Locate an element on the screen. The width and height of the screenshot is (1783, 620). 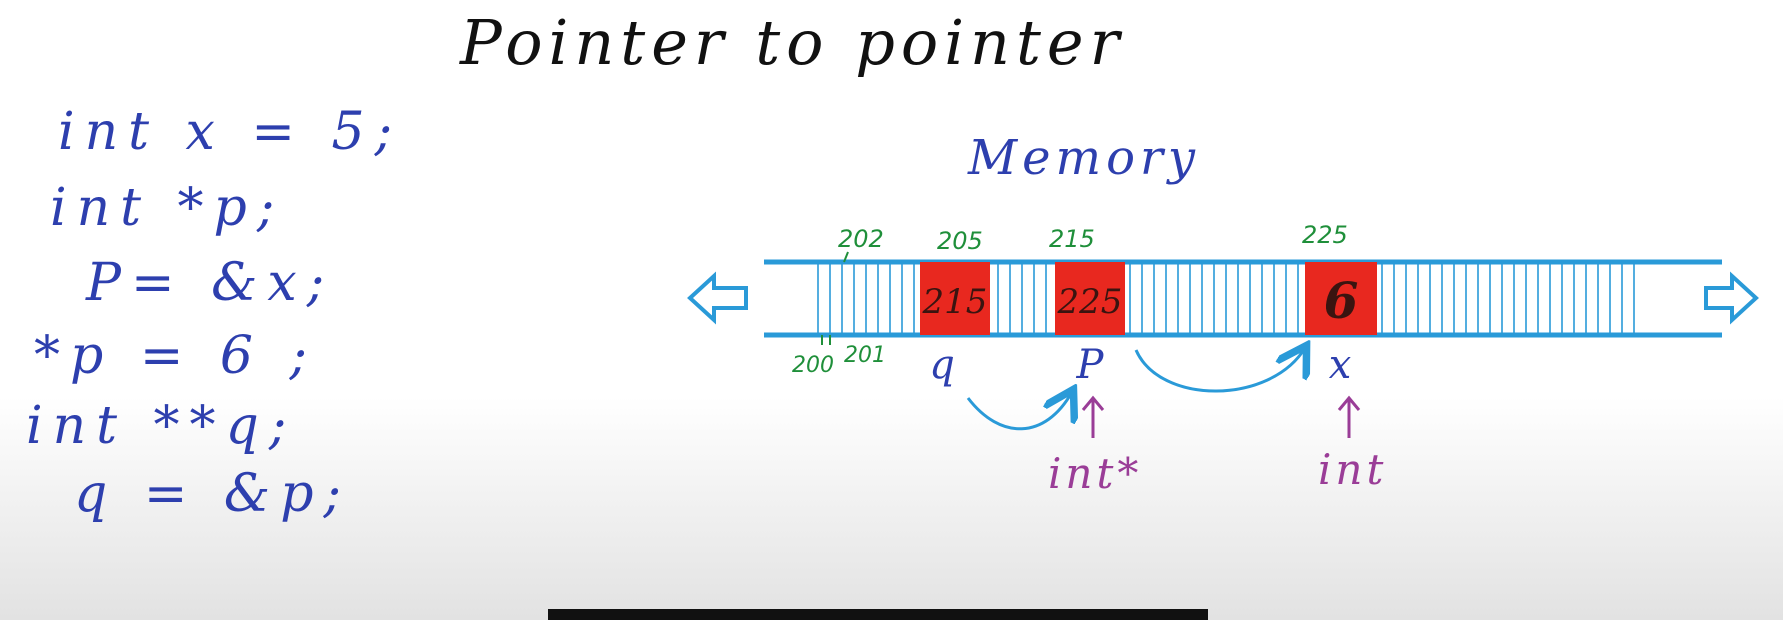
address-top-1: 202 is located at coordinates (861, 239).